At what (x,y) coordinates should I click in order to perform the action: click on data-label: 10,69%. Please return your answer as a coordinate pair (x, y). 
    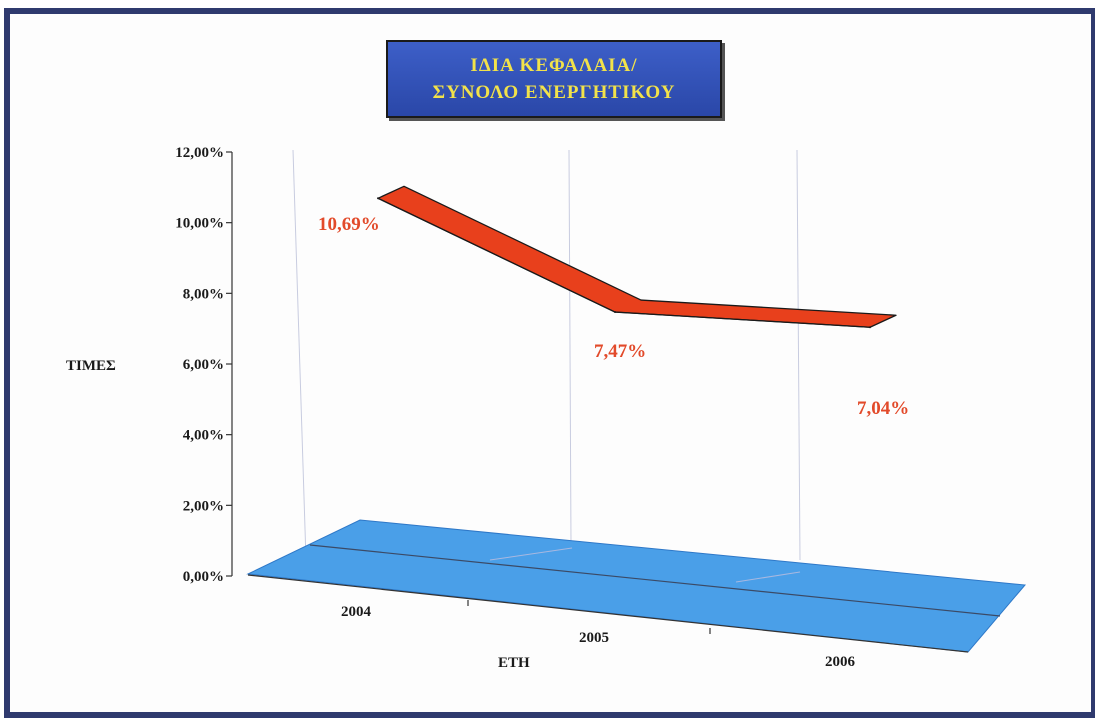
    Looking at the image, I should click on (349, 224).